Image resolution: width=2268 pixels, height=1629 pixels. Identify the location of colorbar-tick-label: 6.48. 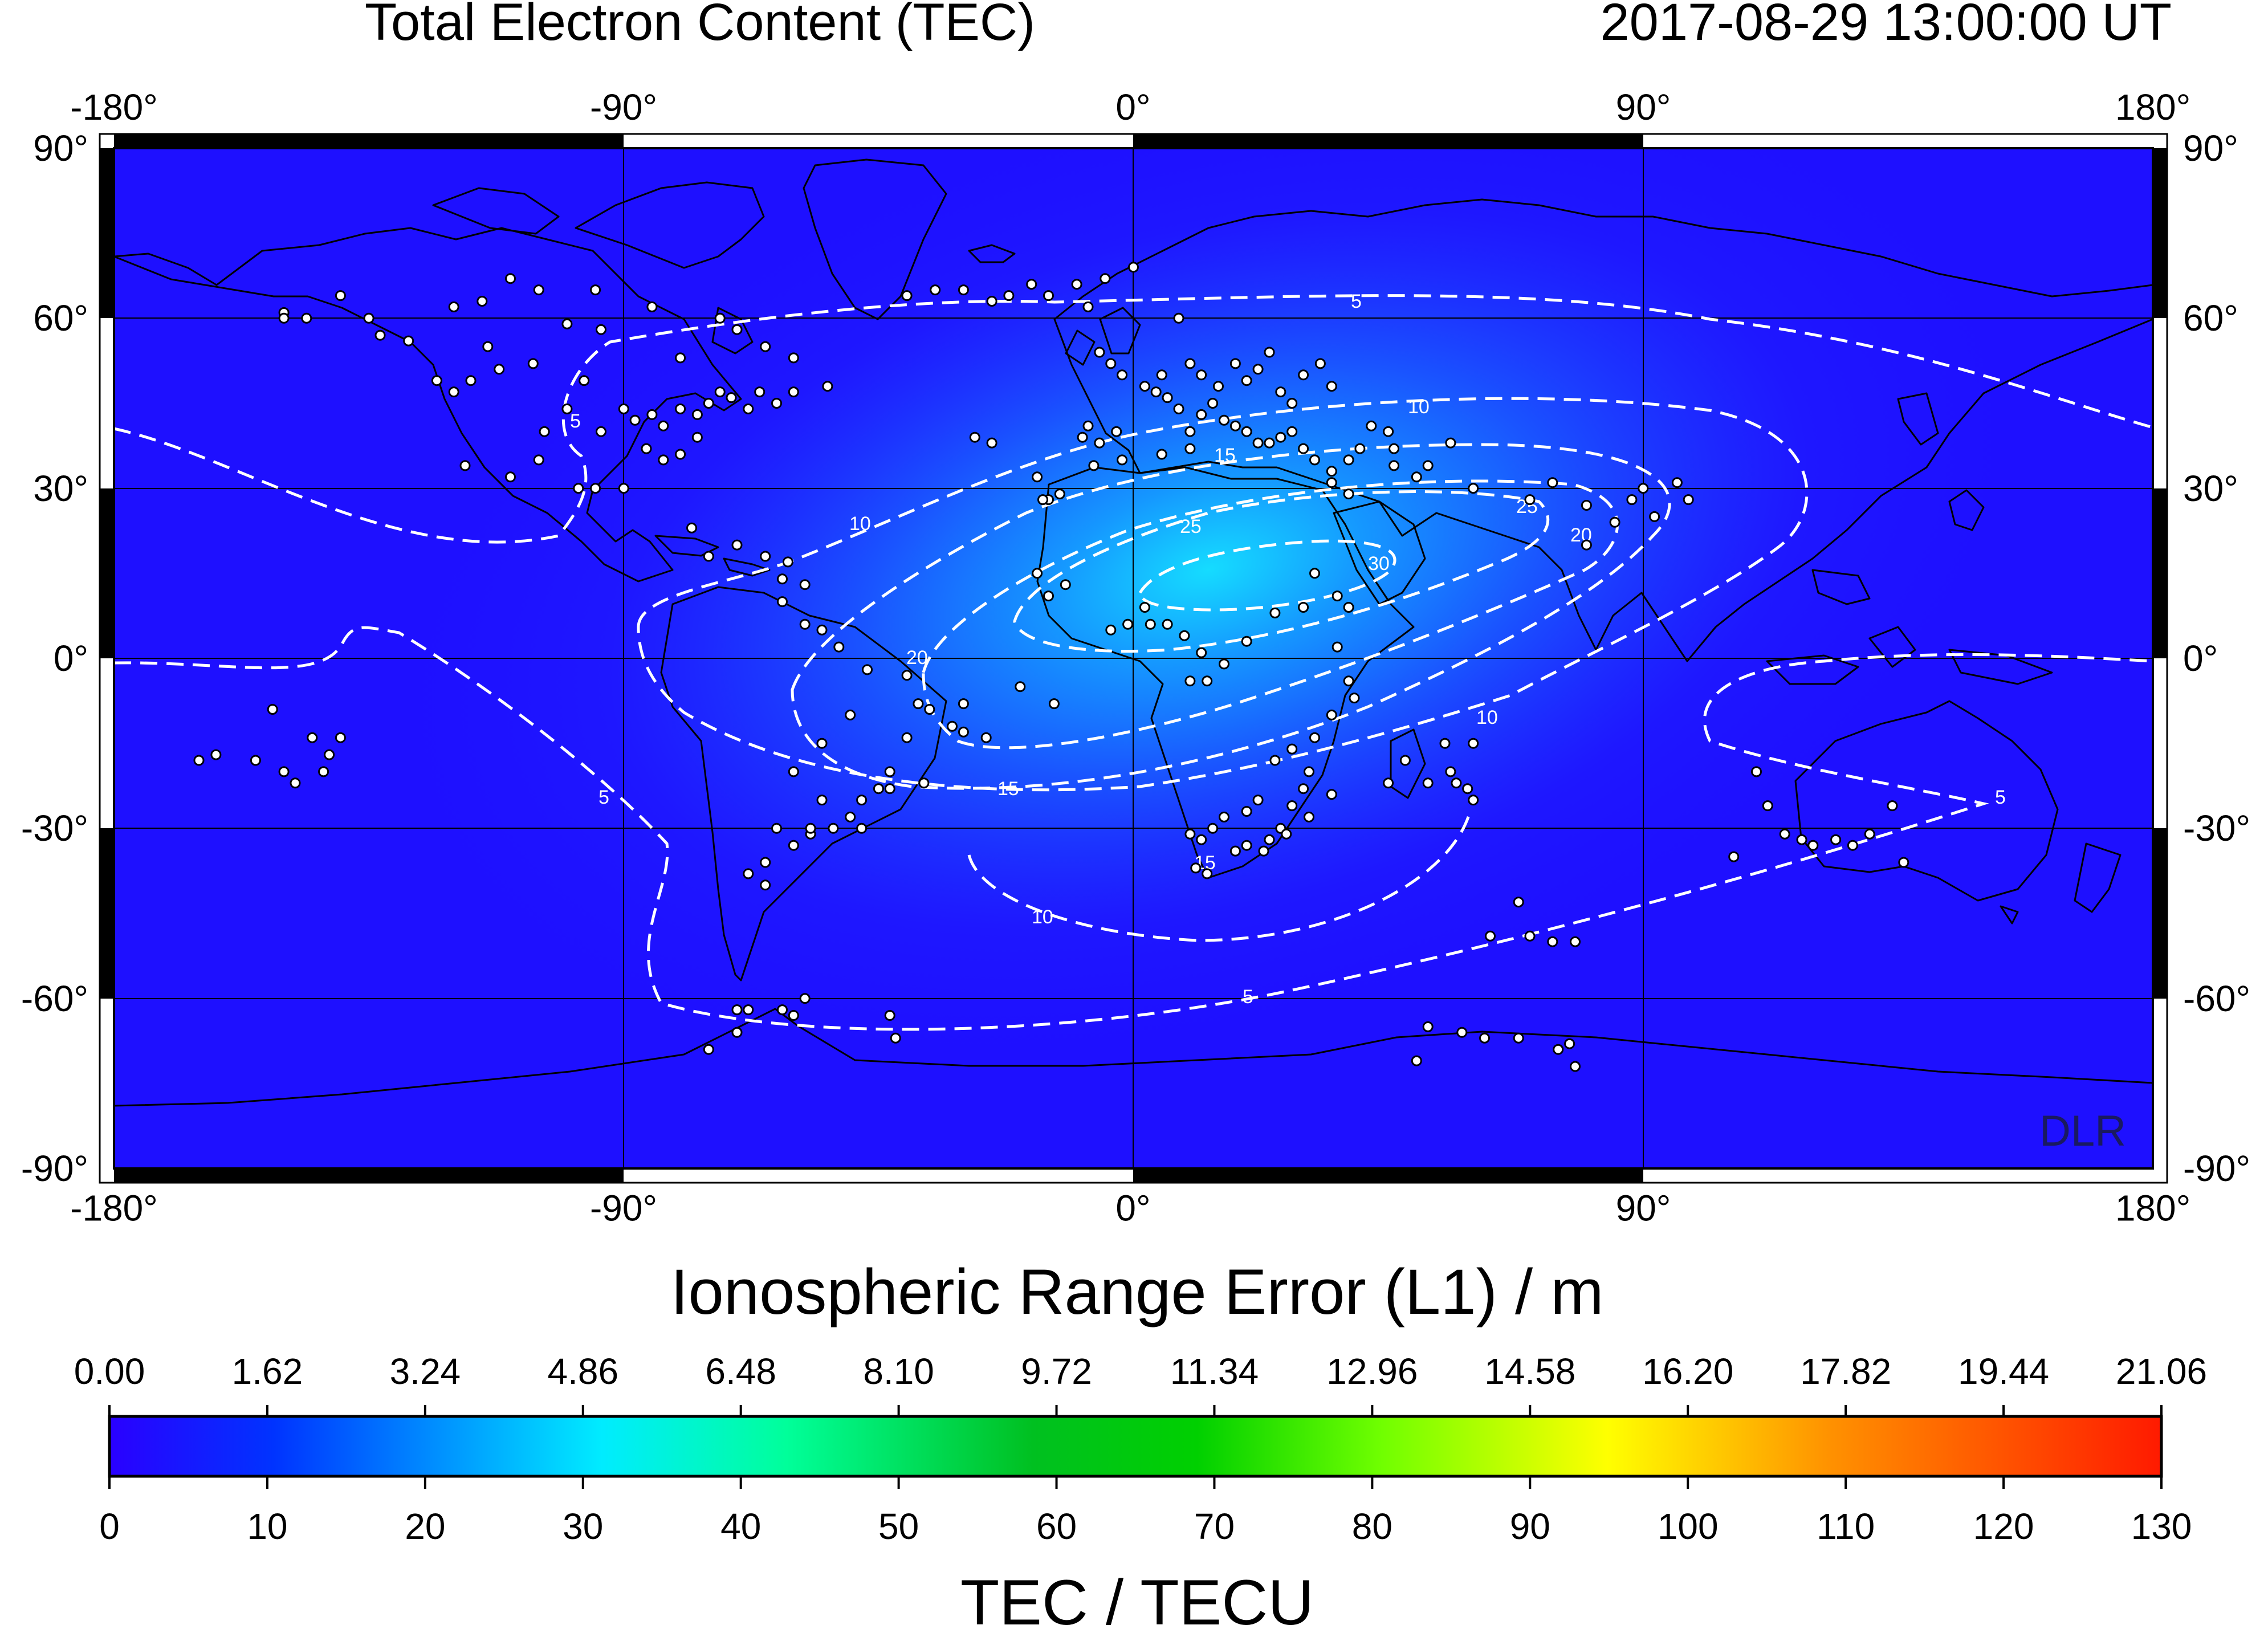
(740, 1371).